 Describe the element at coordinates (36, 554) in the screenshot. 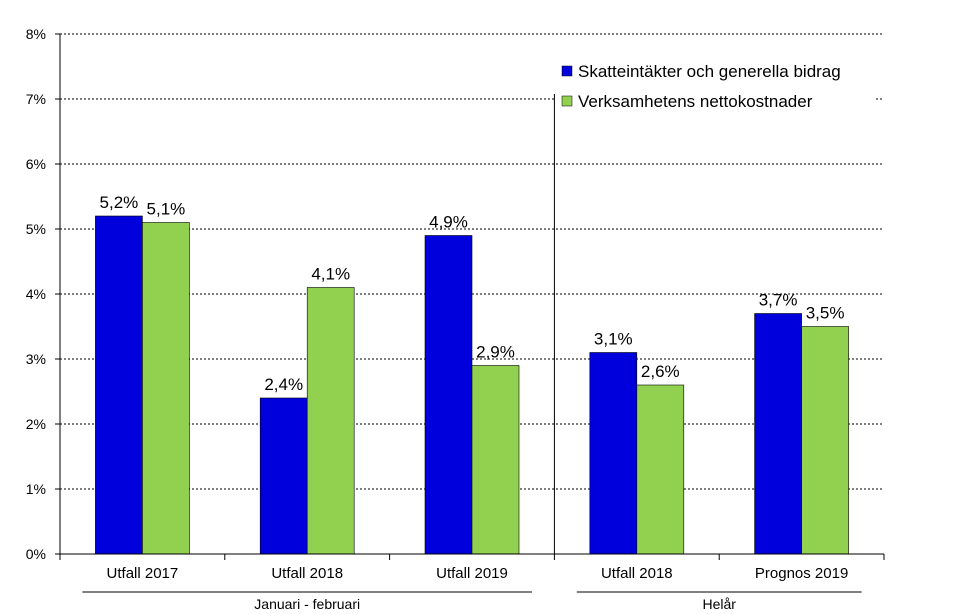

I see `y-tick-label: 0%` at that location.